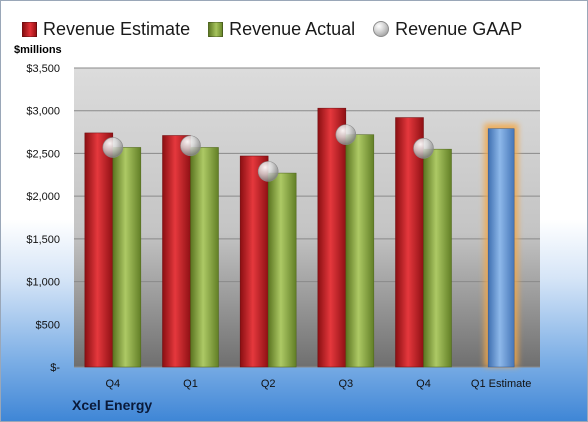 The height and width of the screenshot is (422, 588). Describe the element at coordinates (190, 384) in the screenshot. I see `x-tick-label: Q1` at that location.